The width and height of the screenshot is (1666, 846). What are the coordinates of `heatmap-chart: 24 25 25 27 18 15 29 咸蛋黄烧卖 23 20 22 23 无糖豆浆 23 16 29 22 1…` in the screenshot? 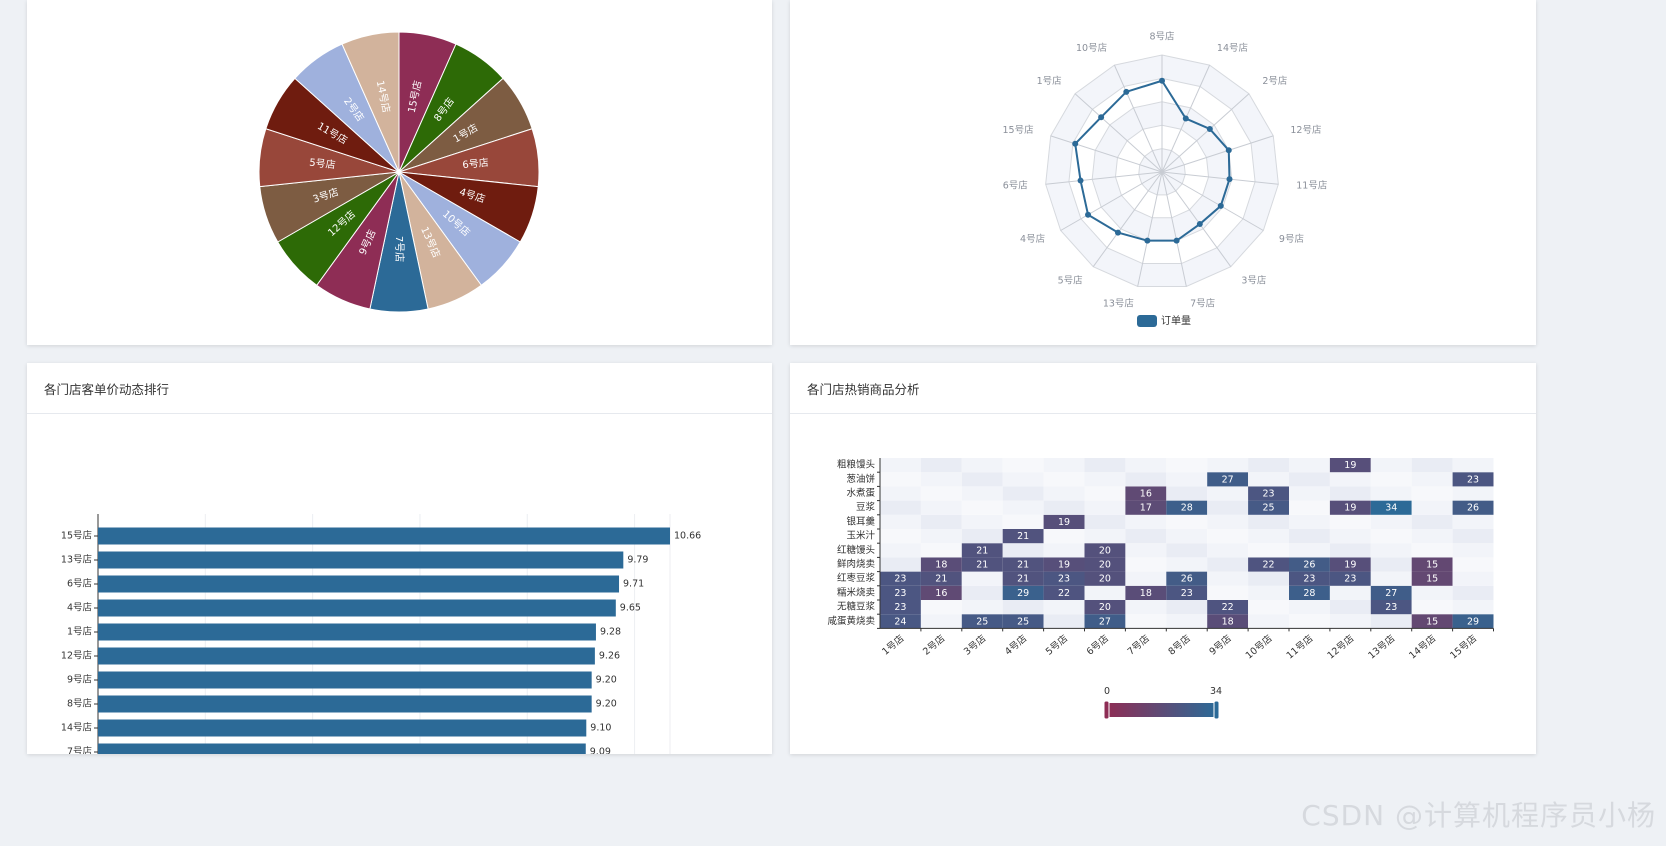 It's located at (1160, 589).